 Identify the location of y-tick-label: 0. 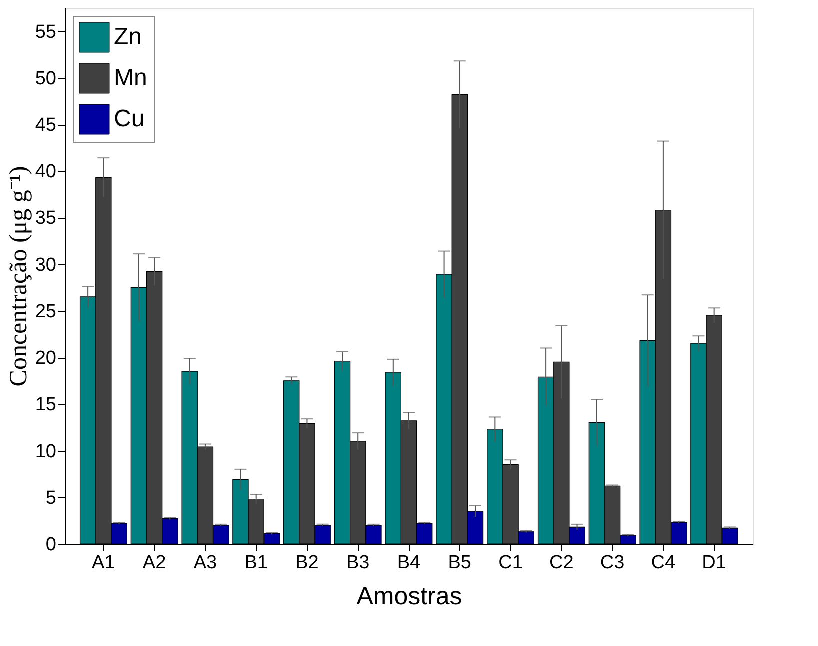
(51, 545).